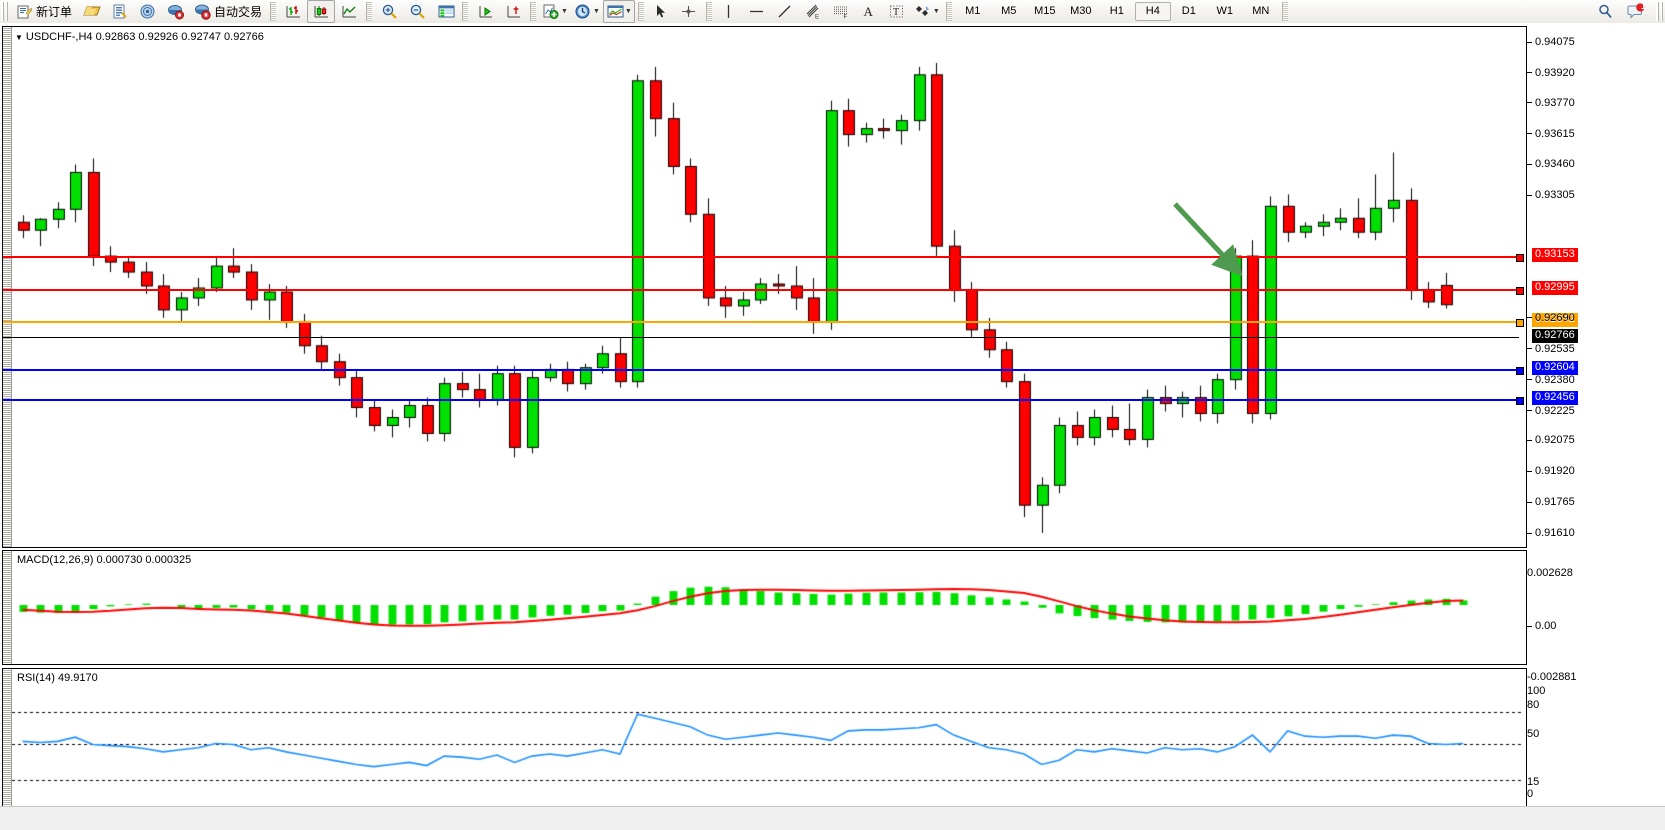 The height and width of the screenshot is (830, 1665). I want to click on timeframe-d1: D1, so click(1188, 11).